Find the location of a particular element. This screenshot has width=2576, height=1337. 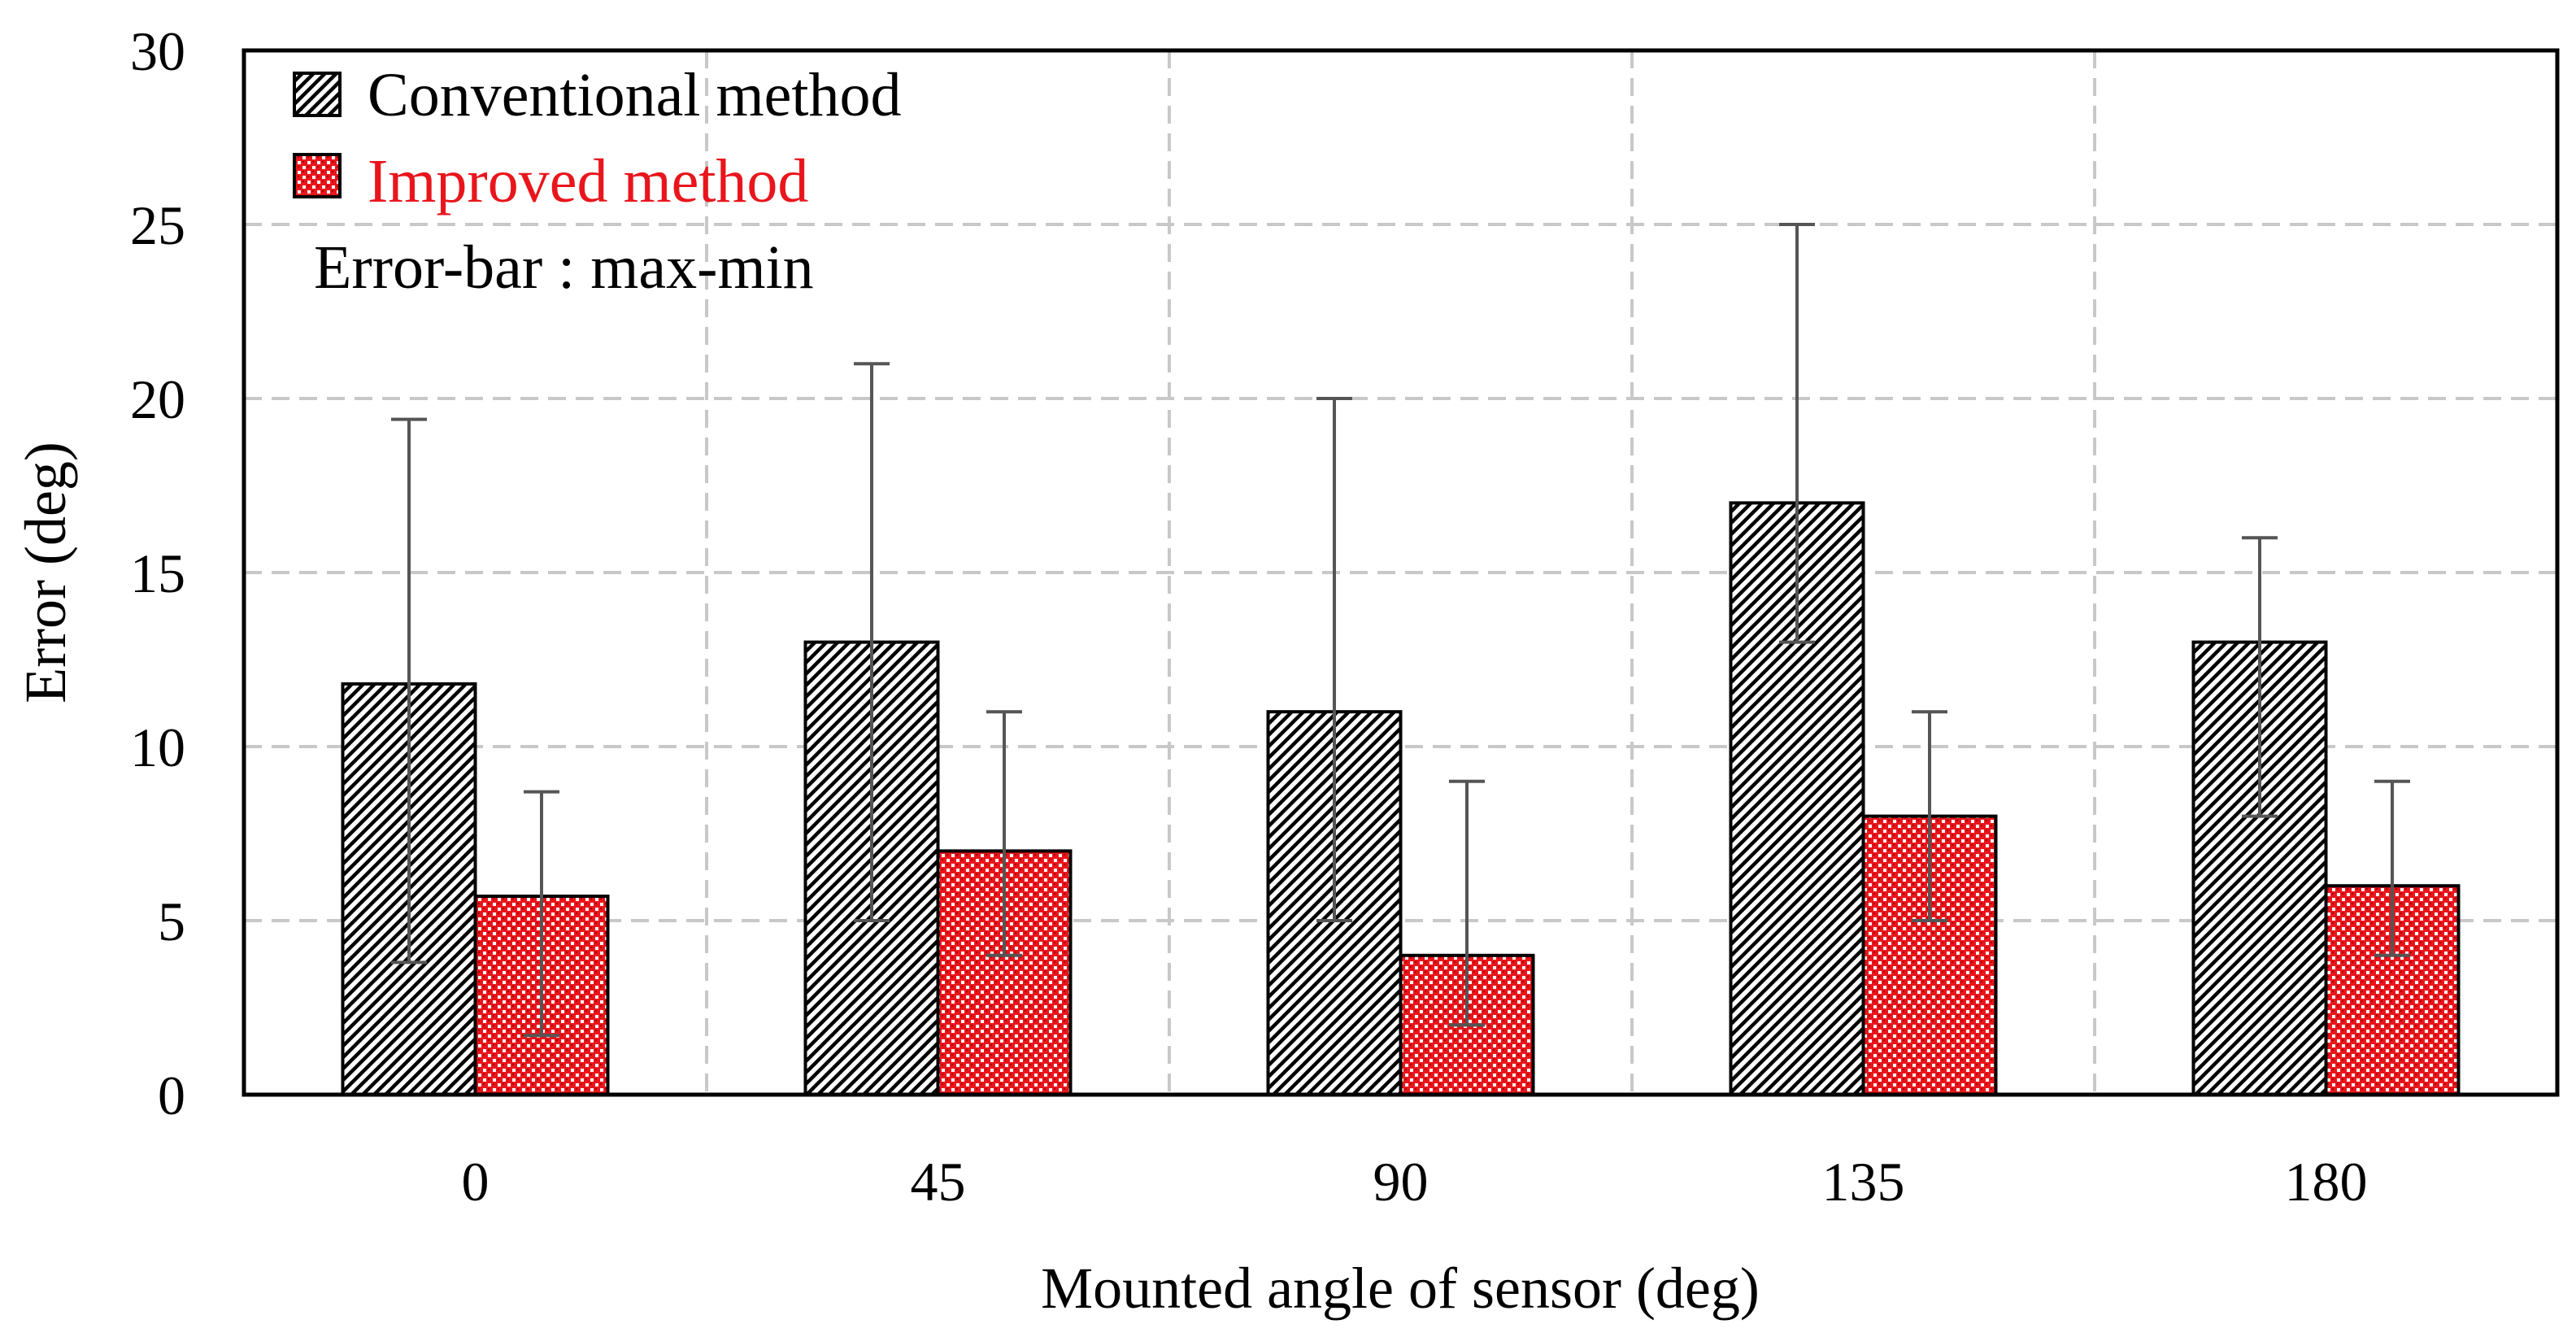

y-tick-label: 15 is located at coordinates (158, 573).